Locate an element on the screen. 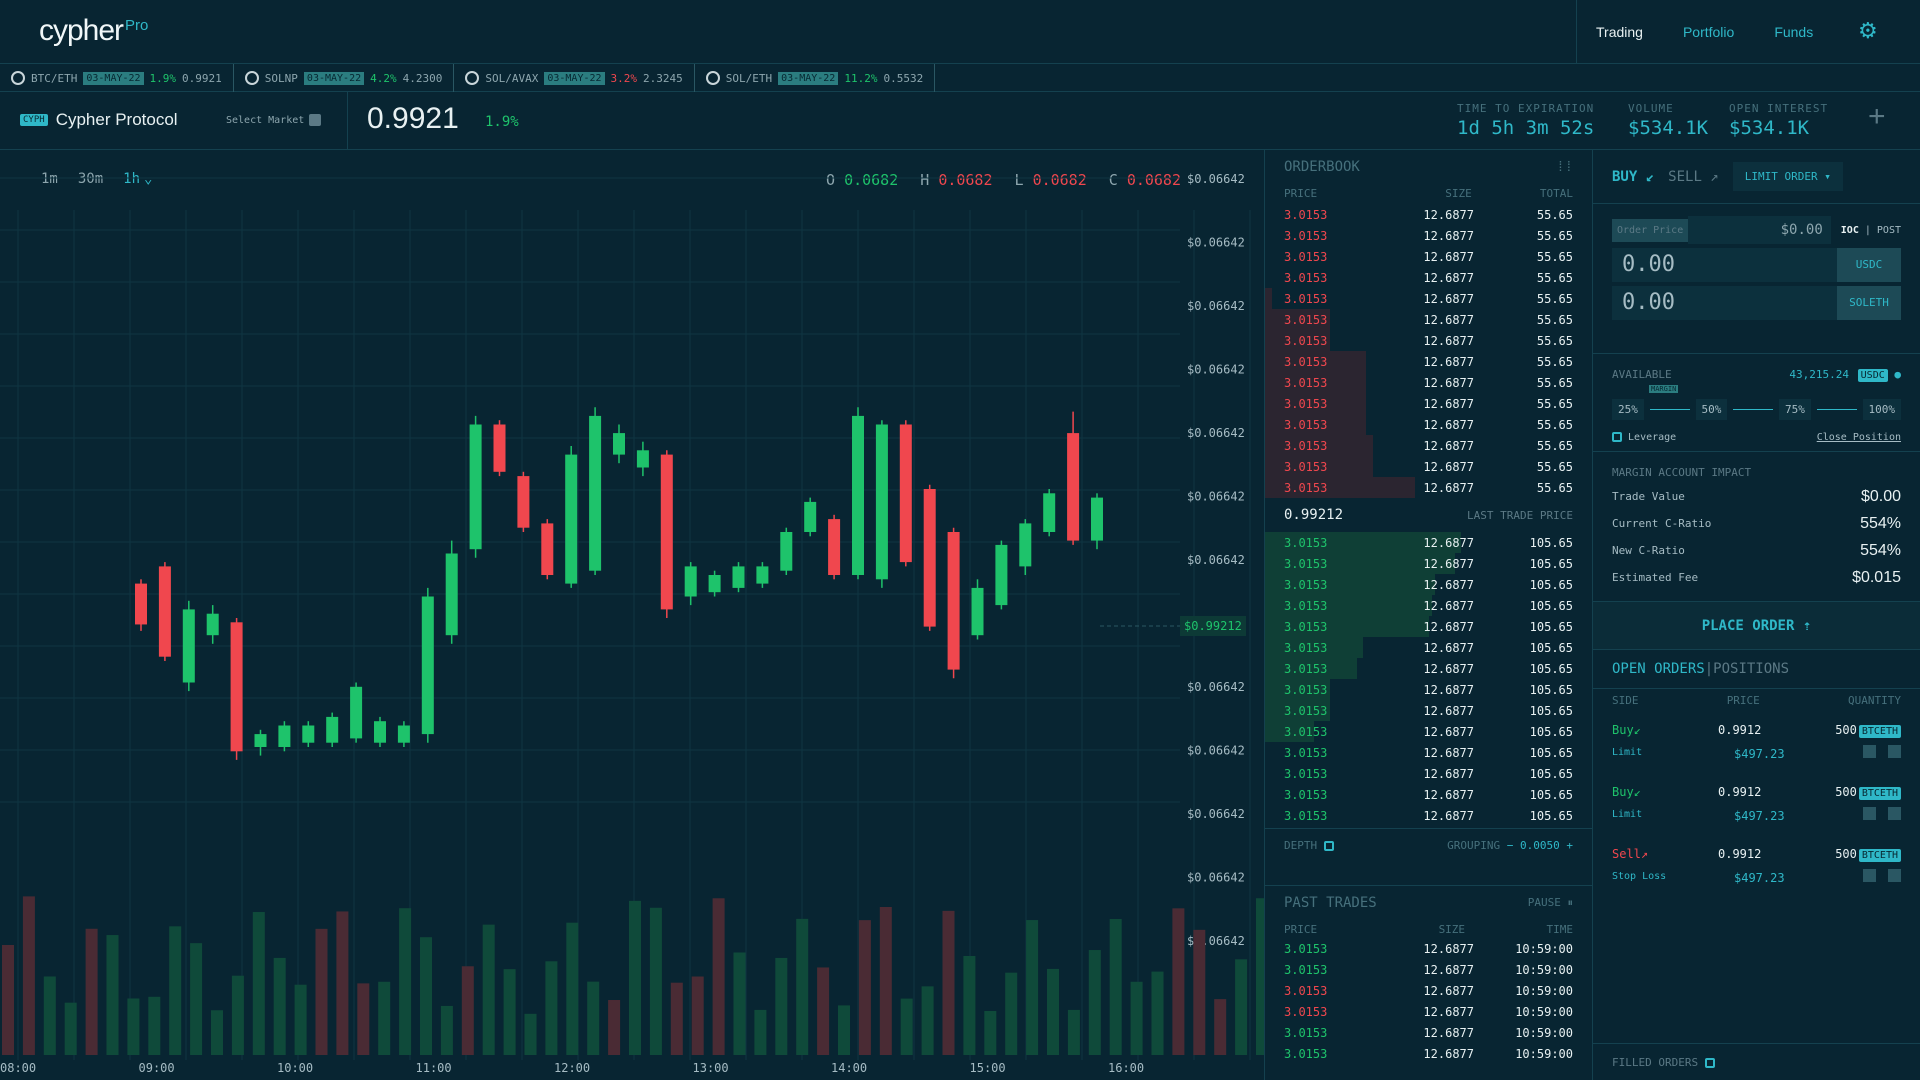  filled-orders-toggle: FILLED ORDERS is located at coordinates (1756, 1061).